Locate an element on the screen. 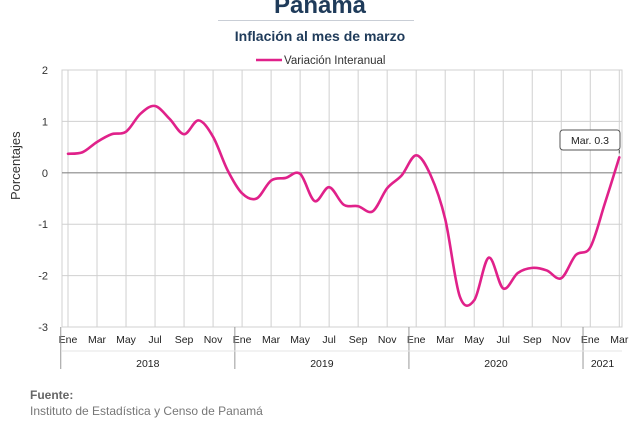 The image size is (640, 424). y-tick-label: 2 is located at coordinates (45, 71).